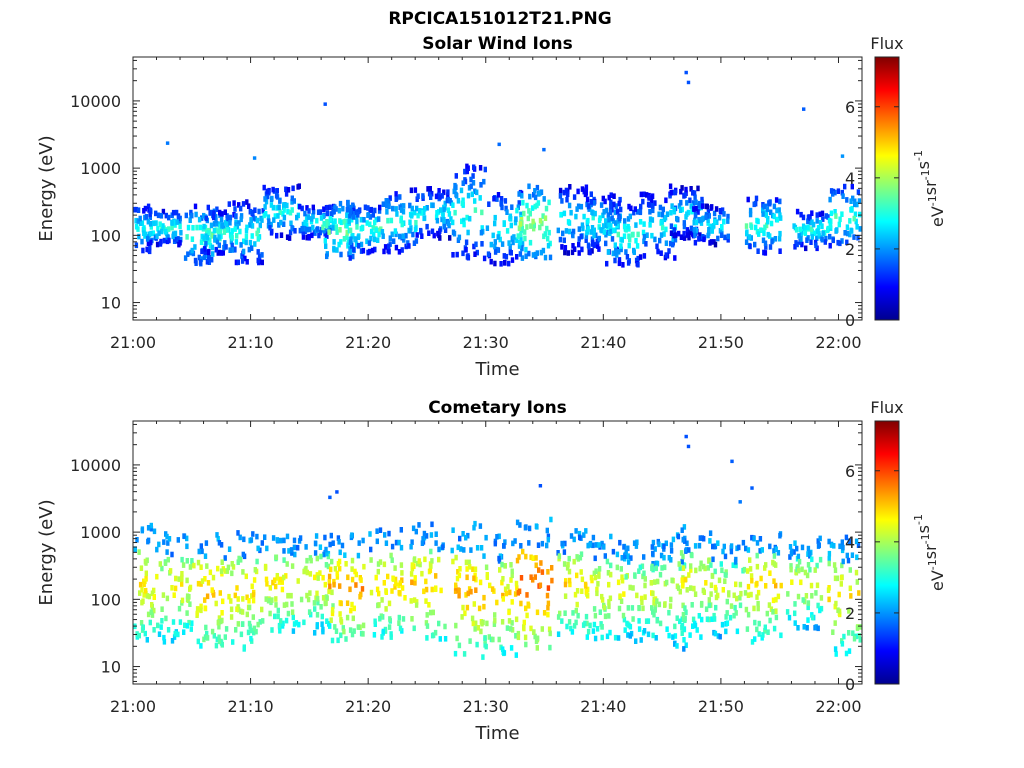 The image size is (1024, 768). What do you see at coordinates (842, 156) in the screenshot?
I see `flux-outlier` at bounding box center [842, 156].